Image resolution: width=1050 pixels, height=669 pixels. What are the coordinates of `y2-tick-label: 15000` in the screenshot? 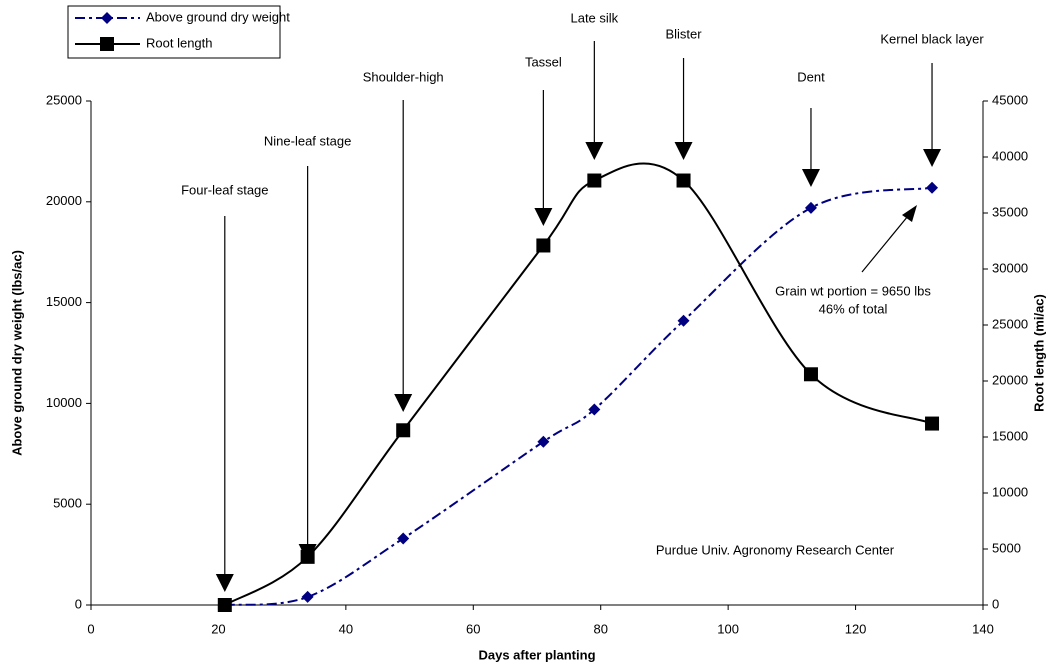 It's located at (1010, 435).